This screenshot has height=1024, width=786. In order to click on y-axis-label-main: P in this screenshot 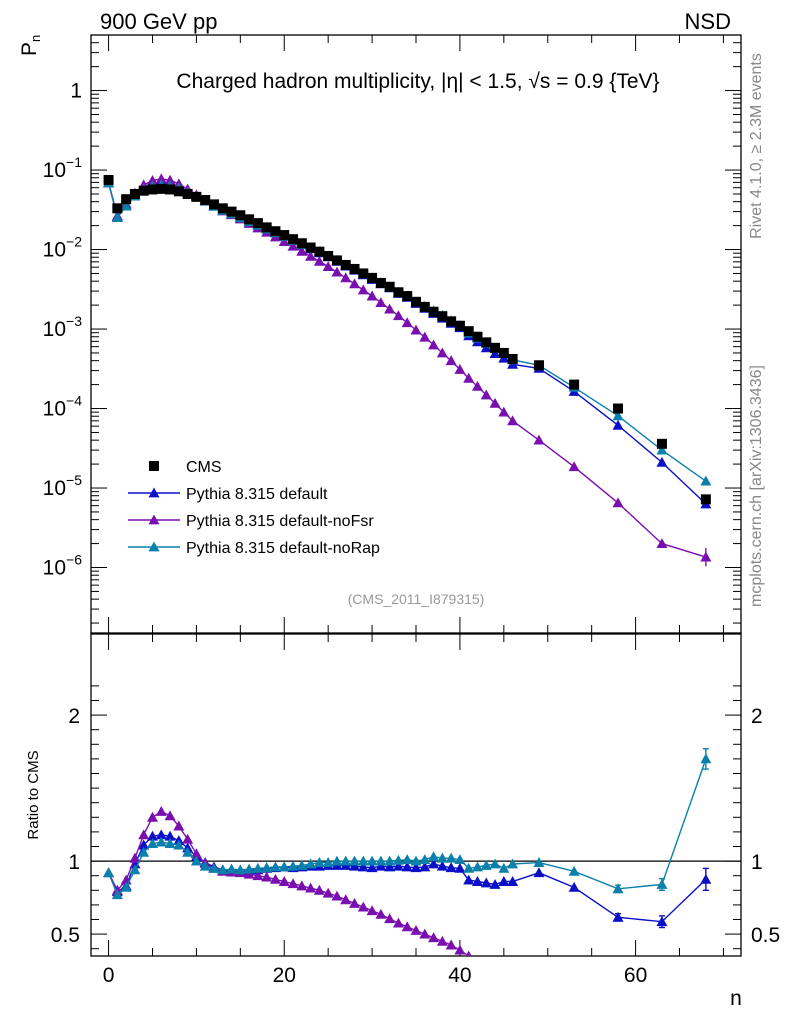, I will do `click(29, 49)`.